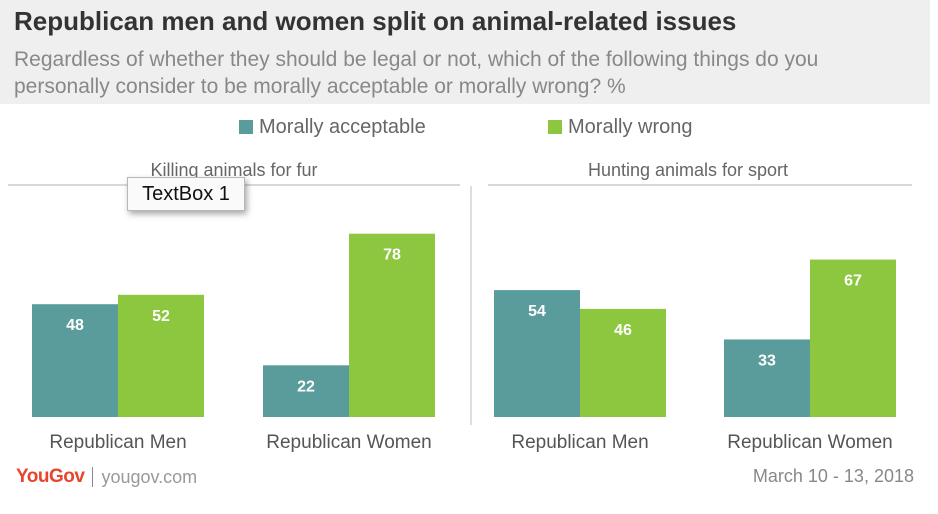 Image resolution: width=938 pixels, height=514 pixels. What do you see at coordinates (75, 360) in the screenshot?
I see `bar-killing-animals-for-fur-republican-men-morally-acceptable` at bounding box center [75, 360].